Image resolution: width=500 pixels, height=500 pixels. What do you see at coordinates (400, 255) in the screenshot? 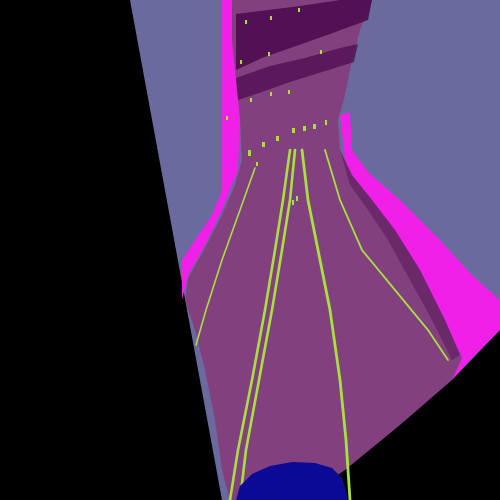
I see `track-shadow` at bounding box center [400, 255].